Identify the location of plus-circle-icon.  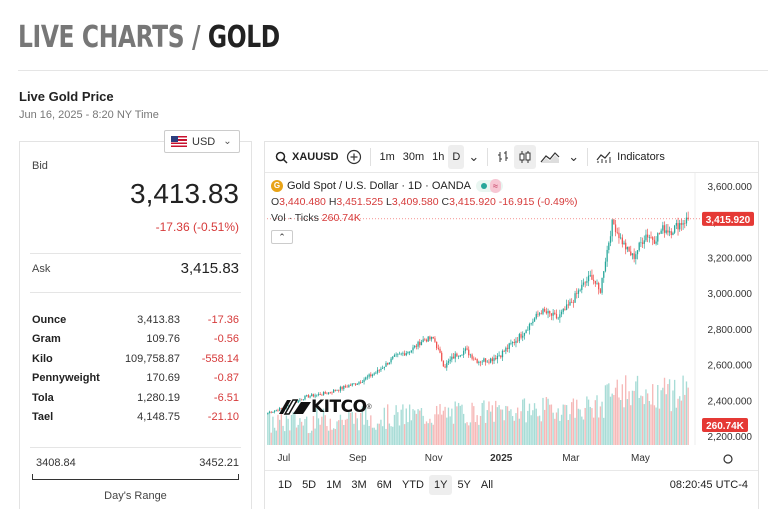
(354, 157).